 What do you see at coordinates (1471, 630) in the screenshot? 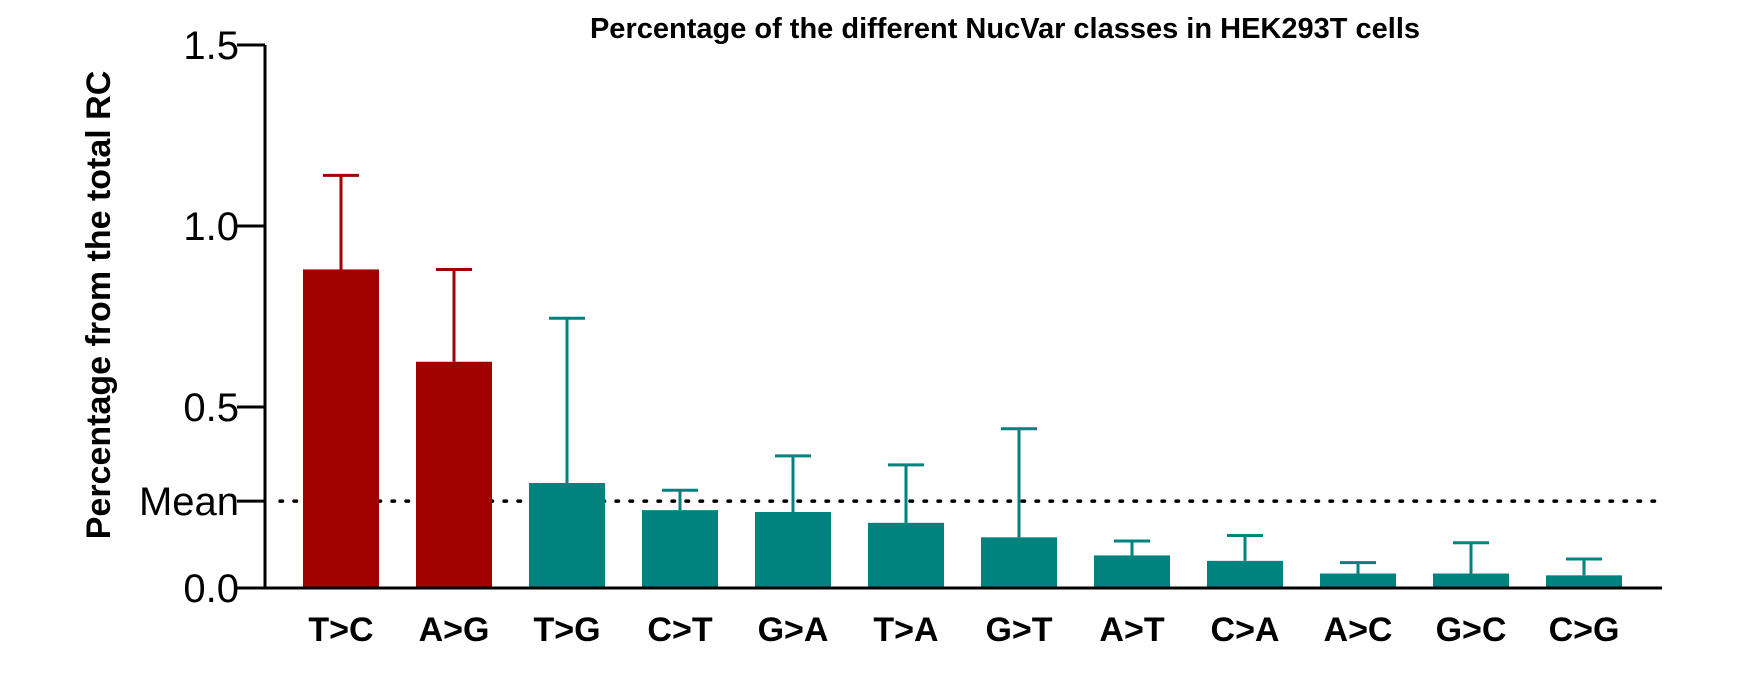
I see `x-tick-label: G>C` at bounding box center [1471, 630].